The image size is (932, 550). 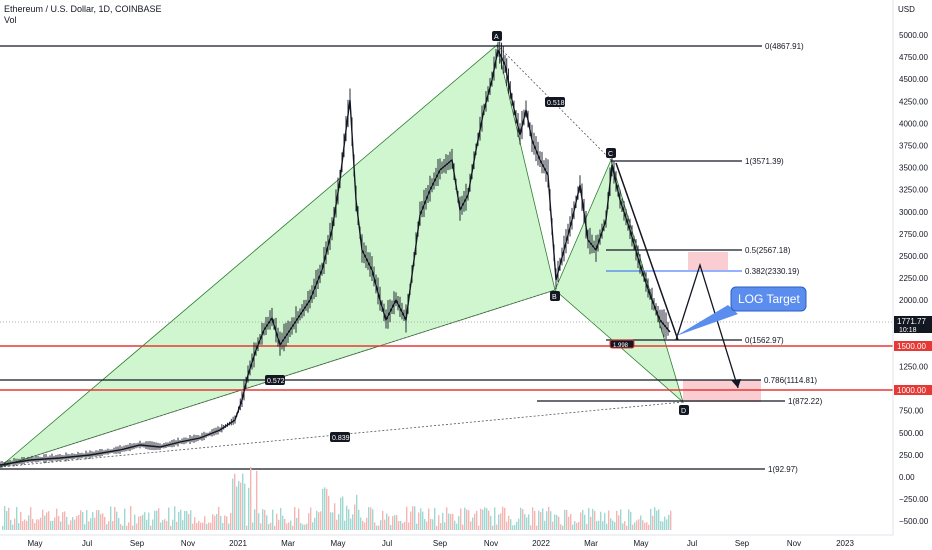 I want to click on y-tick-label: 2500.00, so click(x=913, y=256).